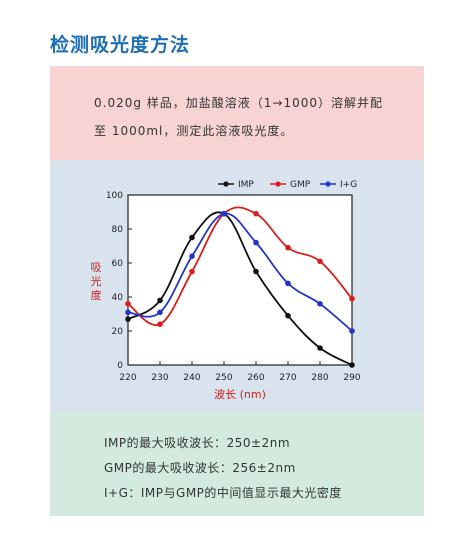 This screenshot has height=553, width=474. Describe the element at coordinates (348, 185) in the screenshot. I see `legend-label: I+G` at that location.